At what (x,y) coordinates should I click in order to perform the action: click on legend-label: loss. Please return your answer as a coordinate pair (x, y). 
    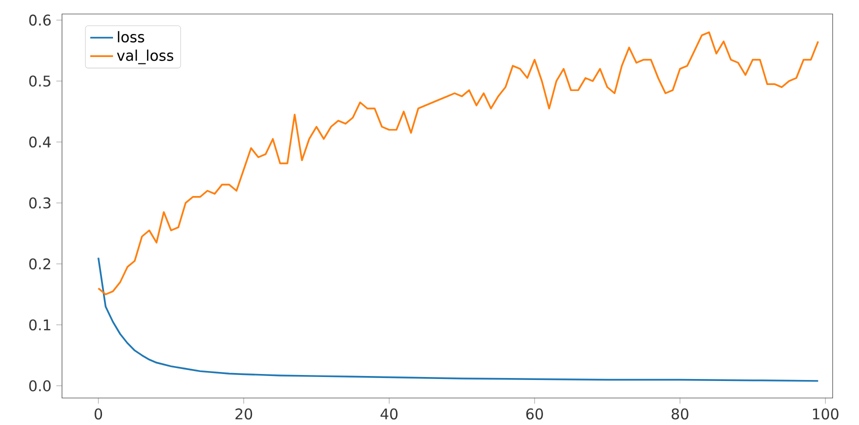
    Looking at the image, I should click on (131, 36).